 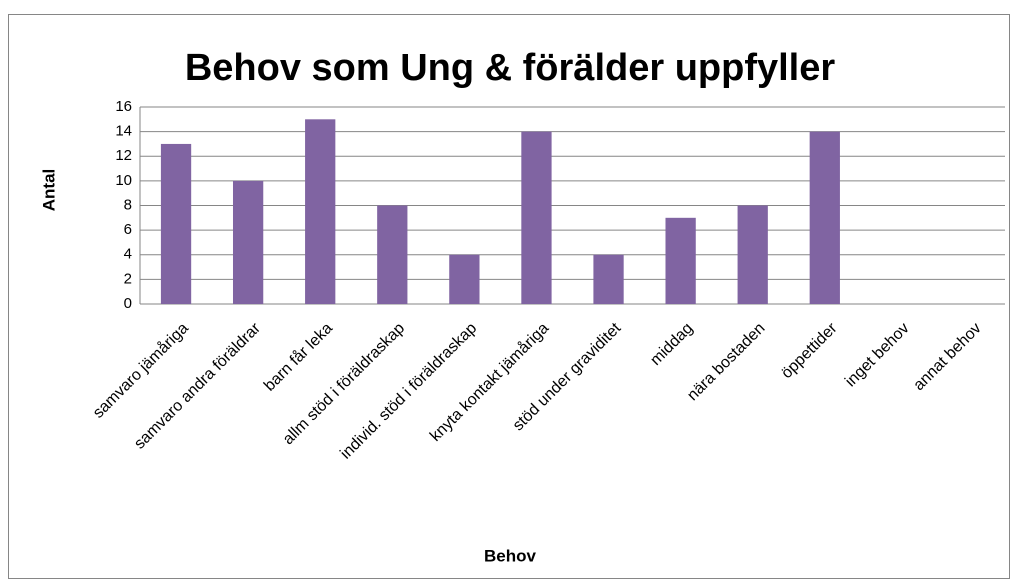 What do you see at coordinates (123, 155) in the screenshot?
I see `y-tick-label: 12` at bounding box center [123, 155].